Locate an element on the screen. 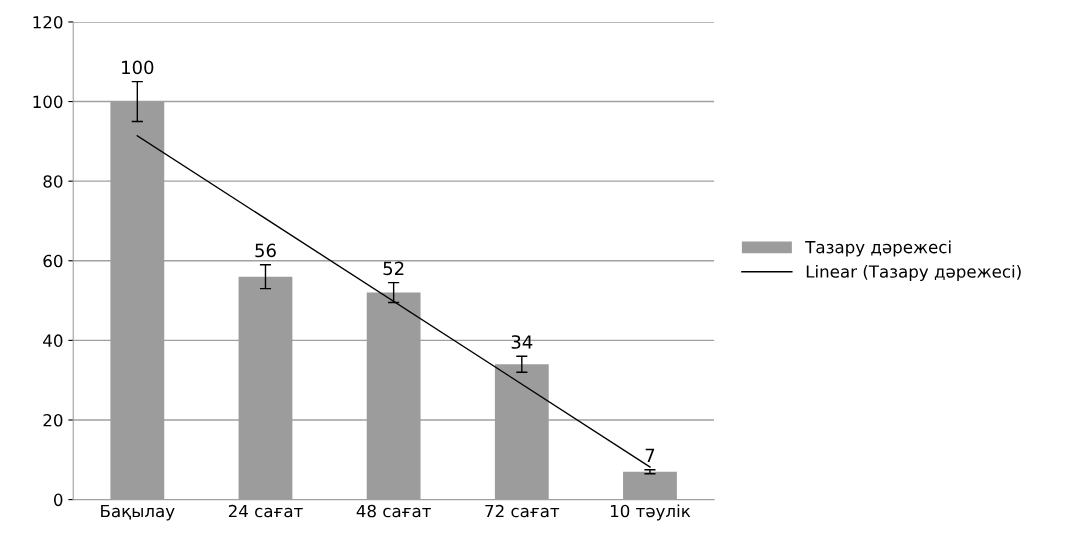 The width and height of the screenshot is (1077, 549). legend-label: Тазару дәрежесі is located at coordinates (878, 248).